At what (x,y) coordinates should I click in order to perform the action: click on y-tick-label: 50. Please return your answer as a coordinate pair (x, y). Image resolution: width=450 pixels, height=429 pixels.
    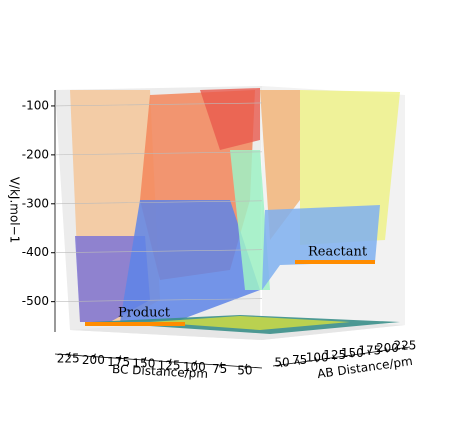
    Looking at the image, I should click on (281, 363).